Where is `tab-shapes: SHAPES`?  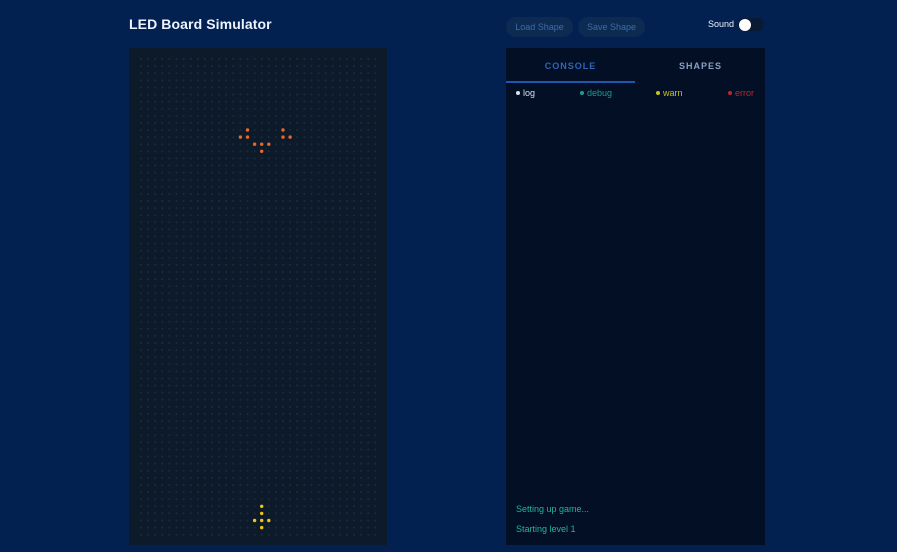
tab-shapes: SHAPES is located at coordinates (700, 66).